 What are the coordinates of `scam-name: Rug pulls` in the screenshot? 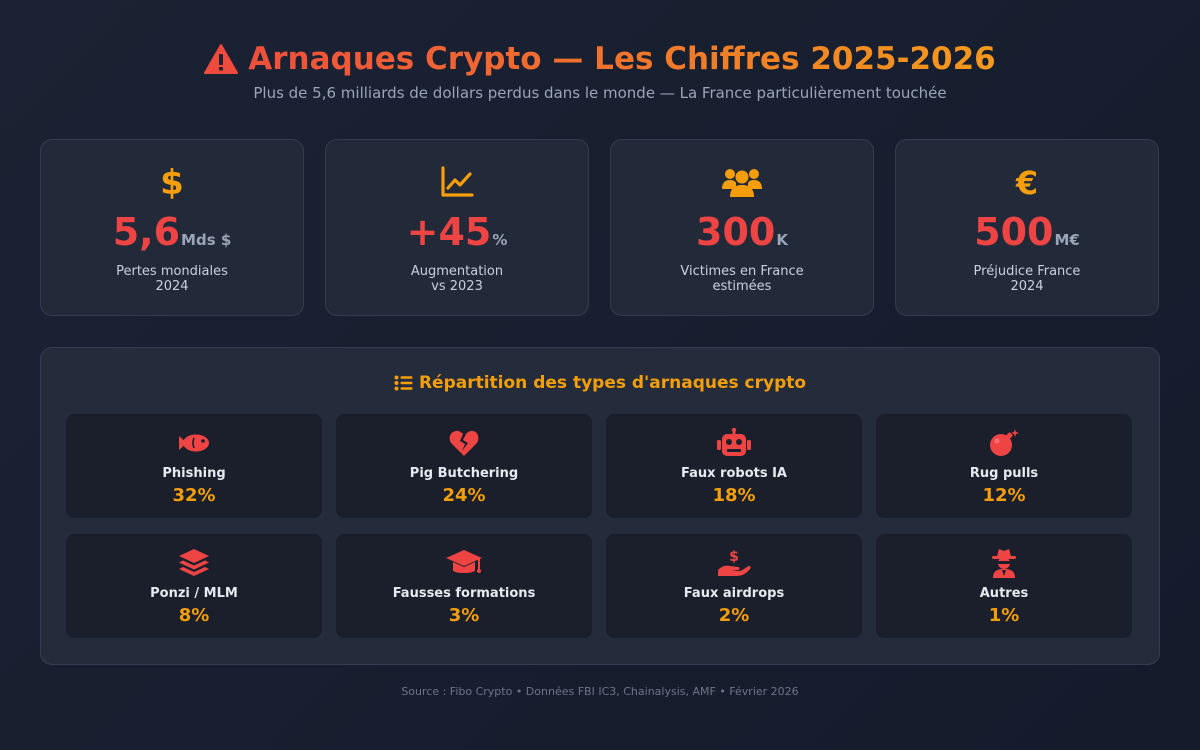 It's located at (1004, 473).